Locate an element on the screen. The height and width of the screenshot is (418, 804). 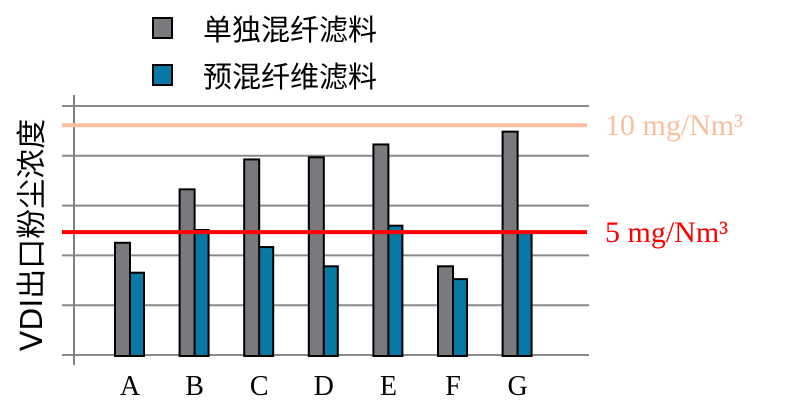
x-tick-label: D is located at coordinates (324, 386).